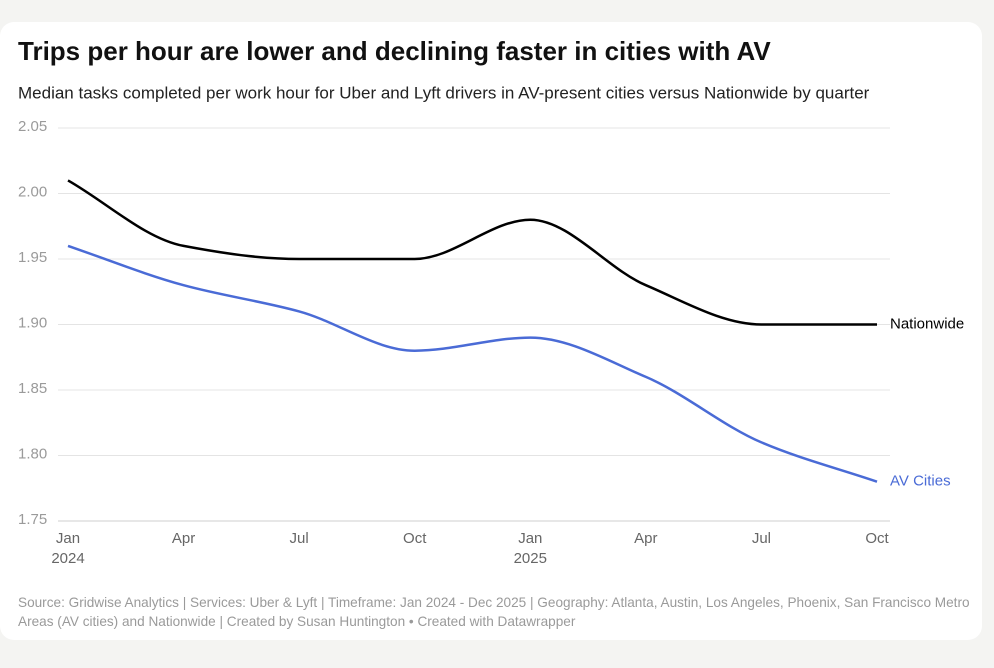 This screenshot has height=668, width=994. Describe the element at coordinates (32, 453) in the screenshot. I see `y-tick-label: 1.80` at that location.